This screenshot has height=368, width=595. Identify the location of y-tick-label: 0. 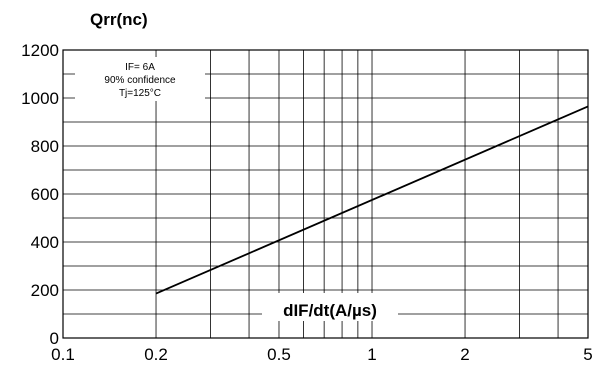
(54, 338).